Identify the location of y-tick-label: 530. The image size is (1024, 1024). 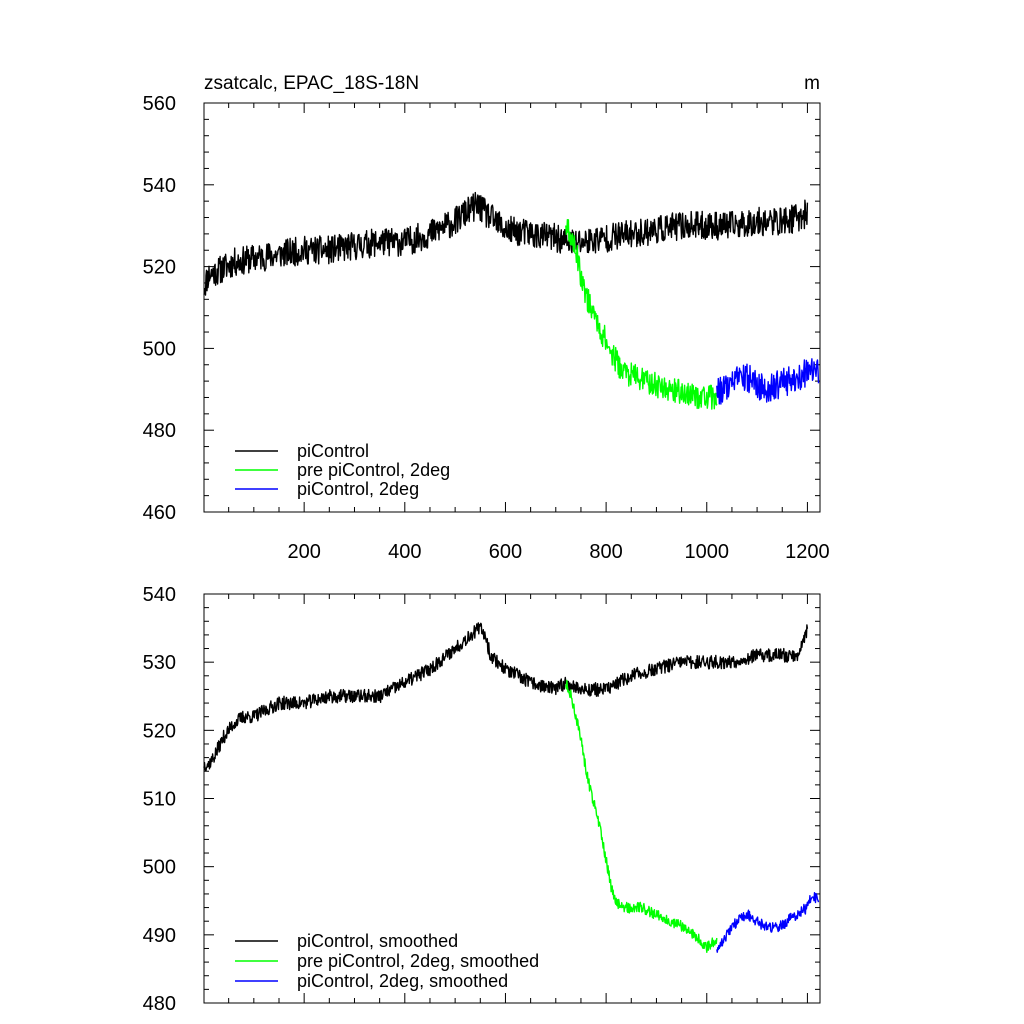
(159, 663).